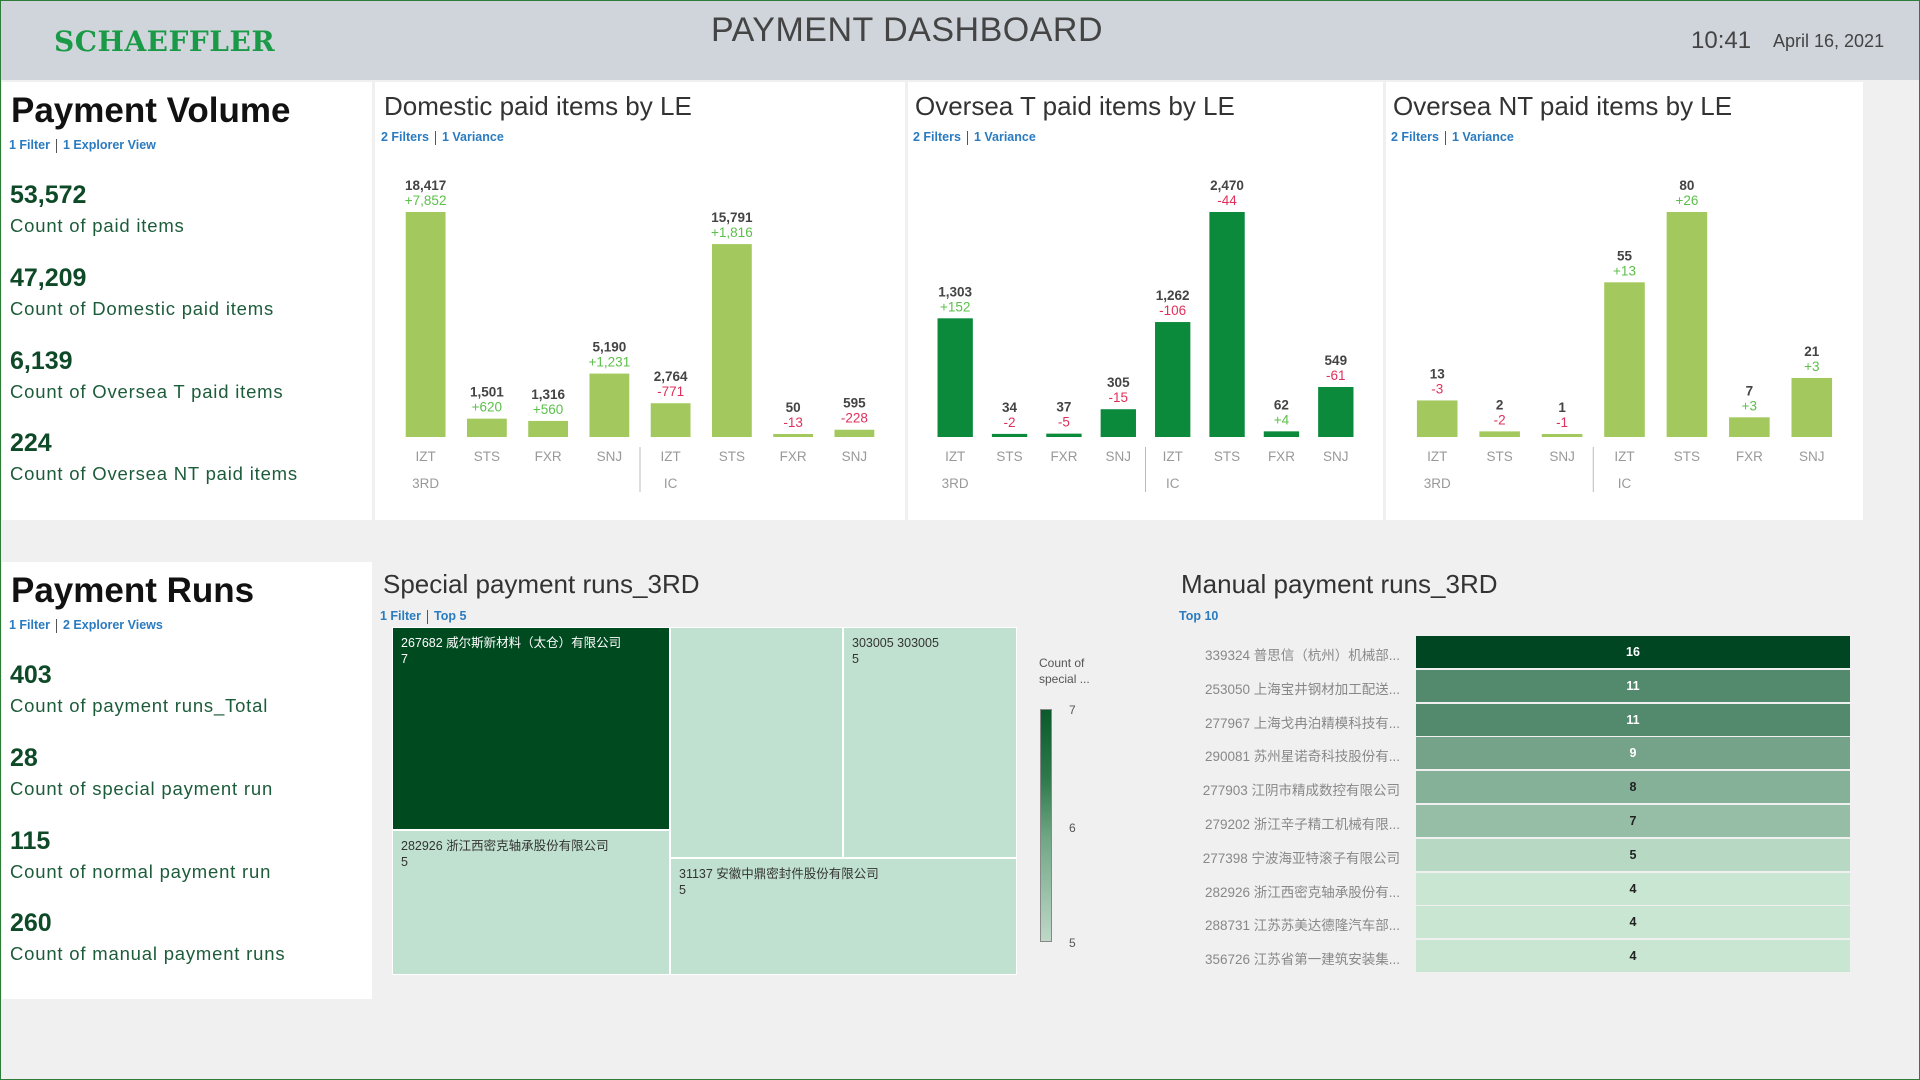 This screenshot has height=1080, width=1920. What do you see at coordinates (1633, 854) in the screenshot?
I see `manual-run-bar: 5` at bounding box center [1633, 854].